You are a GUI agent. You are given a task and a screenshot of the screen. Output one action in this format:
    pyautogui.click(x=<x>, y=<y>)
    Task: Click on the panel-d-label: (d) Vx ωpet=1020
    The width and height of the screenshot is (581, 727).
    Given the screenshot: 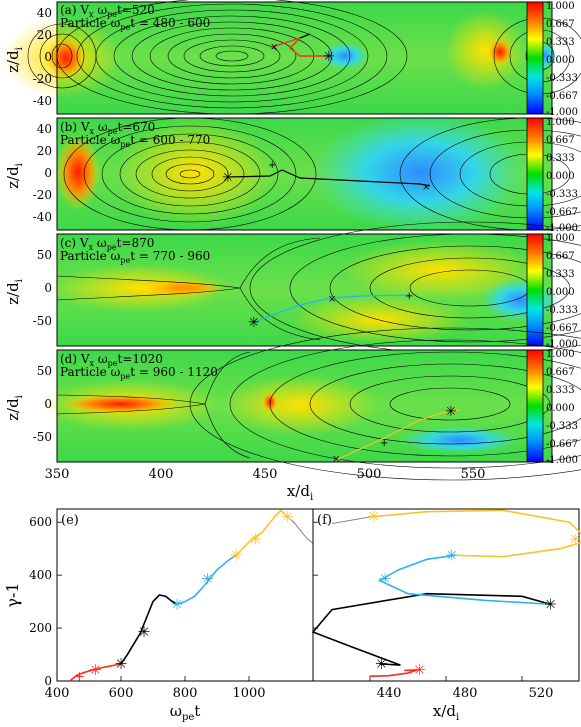 What is the action you would take?
    pyautogui.click(x=111, y=360)
    